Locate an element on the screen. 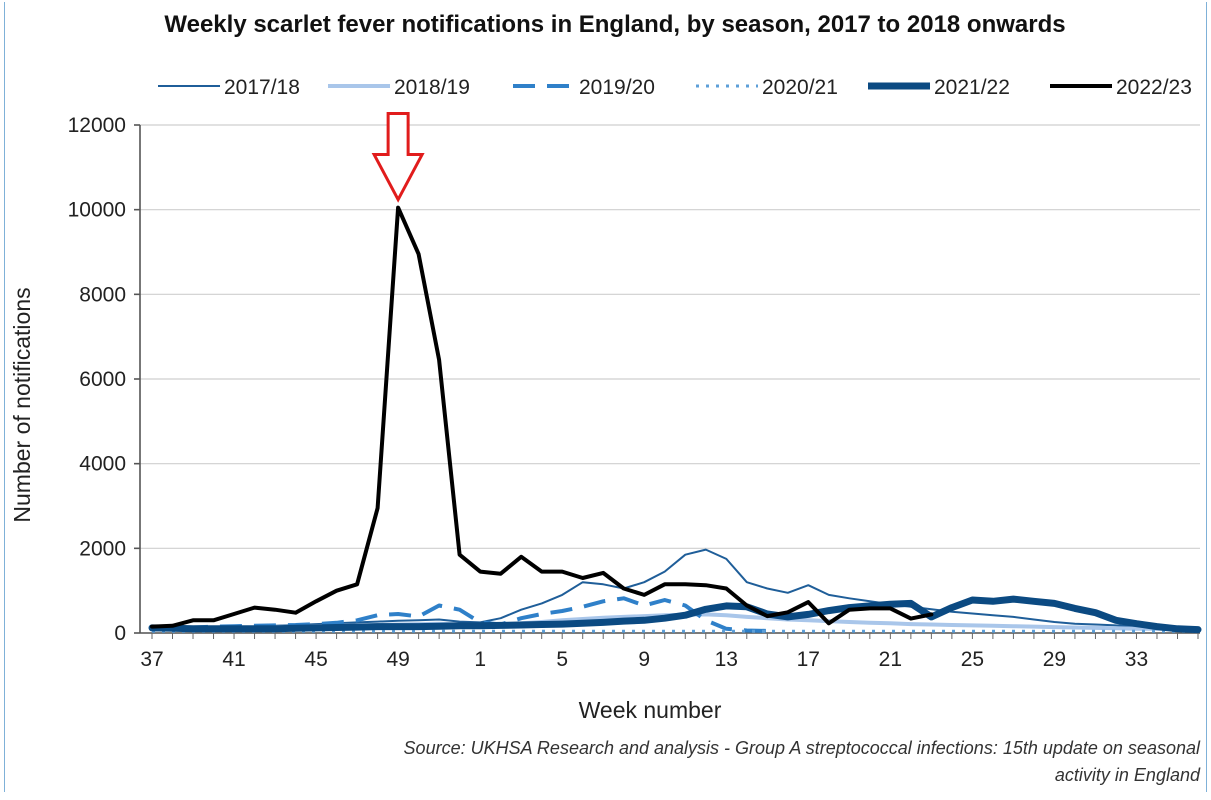  legend-label-2019-20: 2019/20 is located at coordinates (617, 87).